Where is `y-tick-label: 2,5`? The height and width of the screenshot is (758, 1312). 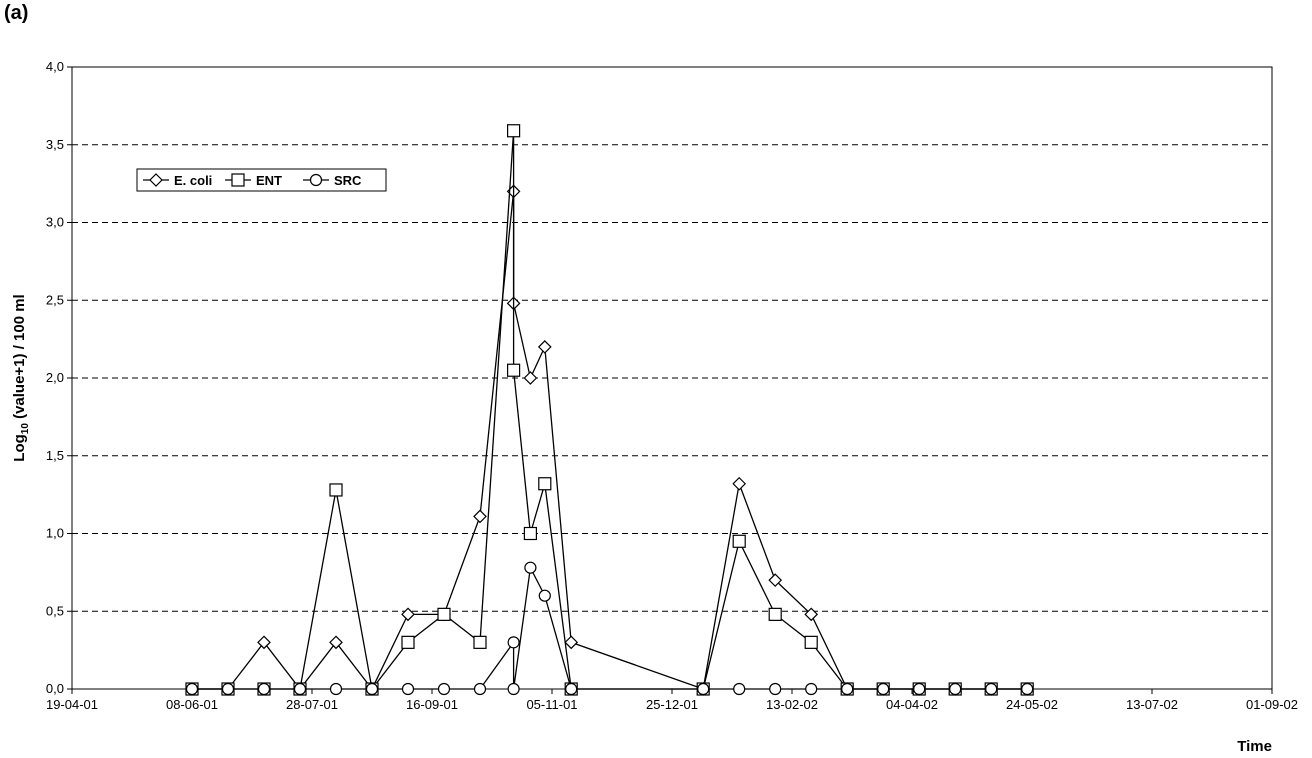 y-tick-label: 2,5 is located at coordinates (55, 299).